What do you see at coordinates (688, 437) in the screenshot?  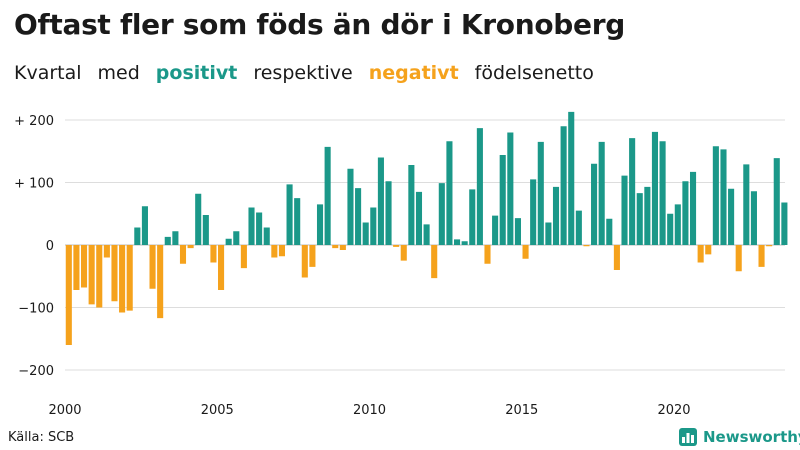 I see `bar-chart-logo-icon` at bounding box center [688, 437].